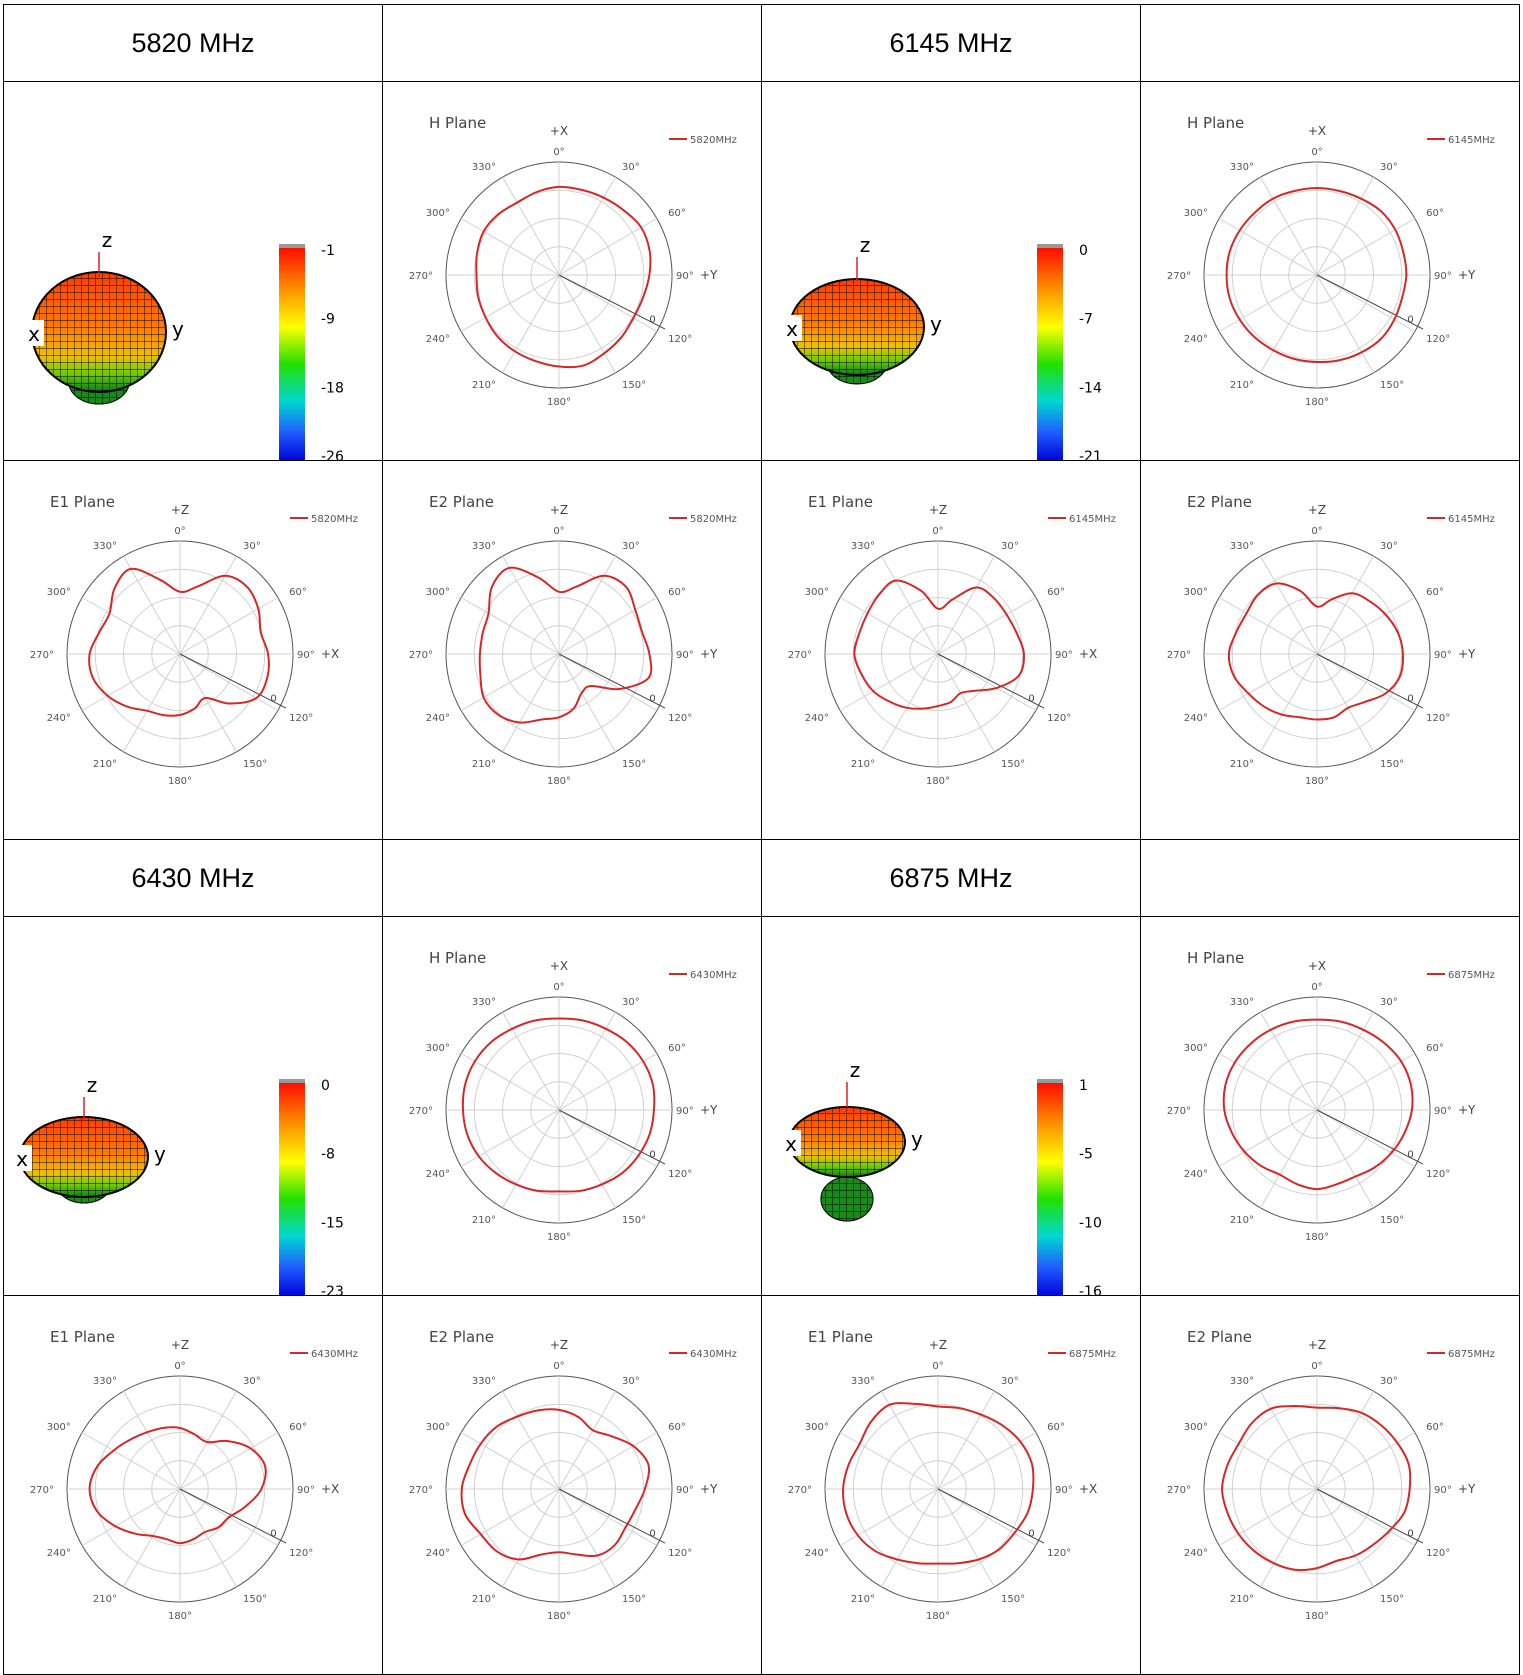 This screenshot has height=1675, width=1523. What do you see at coordinates (572, 878) in the screenshot?
I see `frequency-header-empty` at bounding box center [572, 878].